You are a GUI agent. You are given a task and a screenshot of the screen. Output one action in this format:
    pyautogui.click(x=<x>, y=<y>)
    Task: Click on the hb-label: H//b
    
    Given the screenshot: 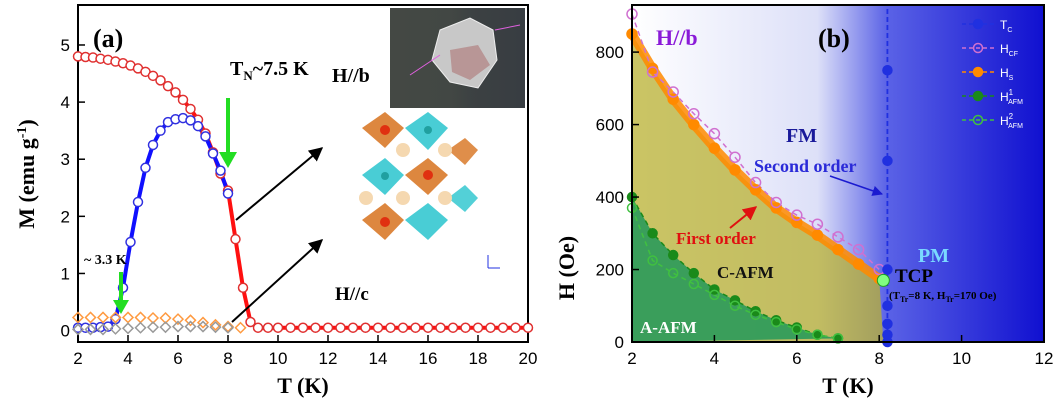 What is the action you would take?
    pyautogui.click(x=351, y=76)
    